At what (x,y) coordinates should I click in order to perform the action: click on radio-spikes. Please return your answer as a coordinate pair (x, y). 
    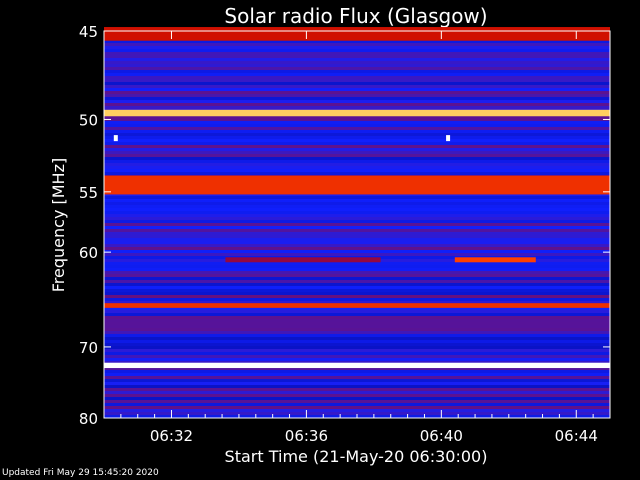
    Looking at the image, I should click on (282, 138).